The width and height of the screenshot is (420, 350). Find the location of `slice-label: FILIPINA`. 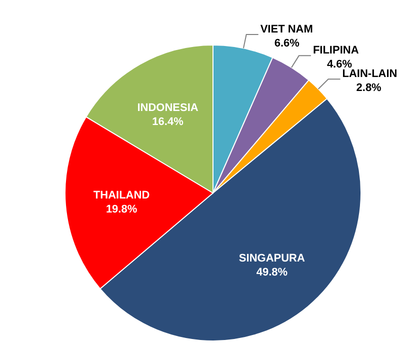

slice-label: FILIPINA is located at coordinates (335, 50).